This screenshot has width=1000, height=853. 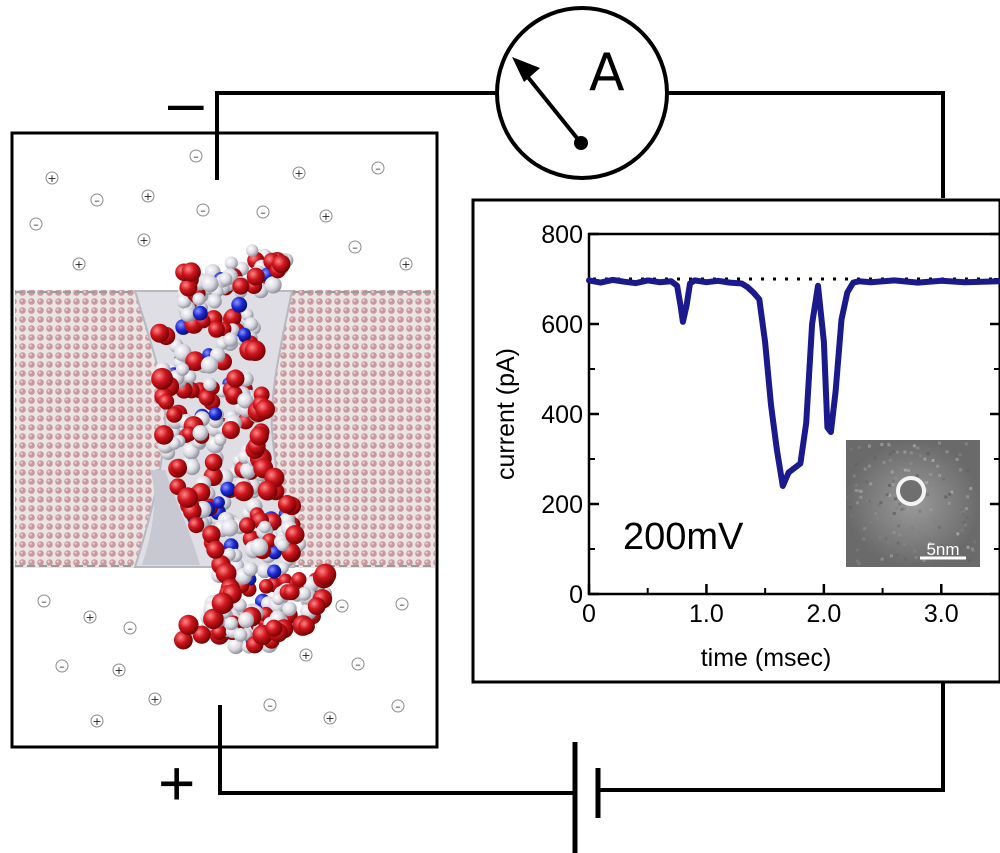 I want to click on y-tick-label: 800, so click(x=562, y=235).